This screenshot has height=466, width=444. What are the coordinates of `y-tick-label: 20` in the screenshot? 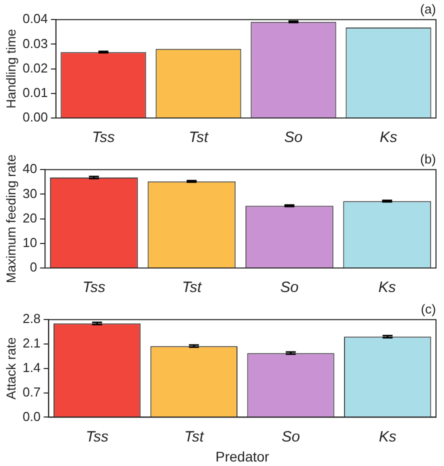 It's located at (30, 218).